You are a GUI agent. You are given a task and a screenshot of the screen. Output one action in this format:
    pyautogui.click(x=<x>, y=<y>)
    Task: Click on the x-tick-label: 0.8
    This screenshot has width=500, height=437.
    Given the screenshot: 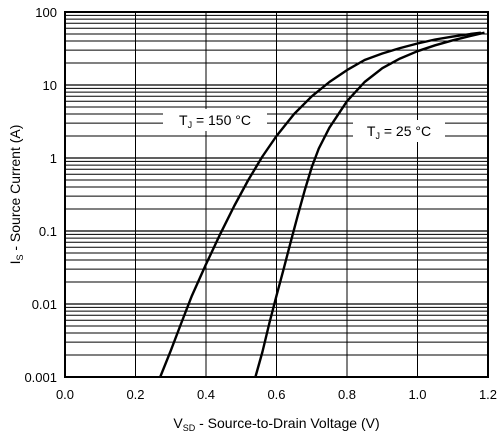 What is the action you would take?
    pyautogui.click(x=347, y=394)
    